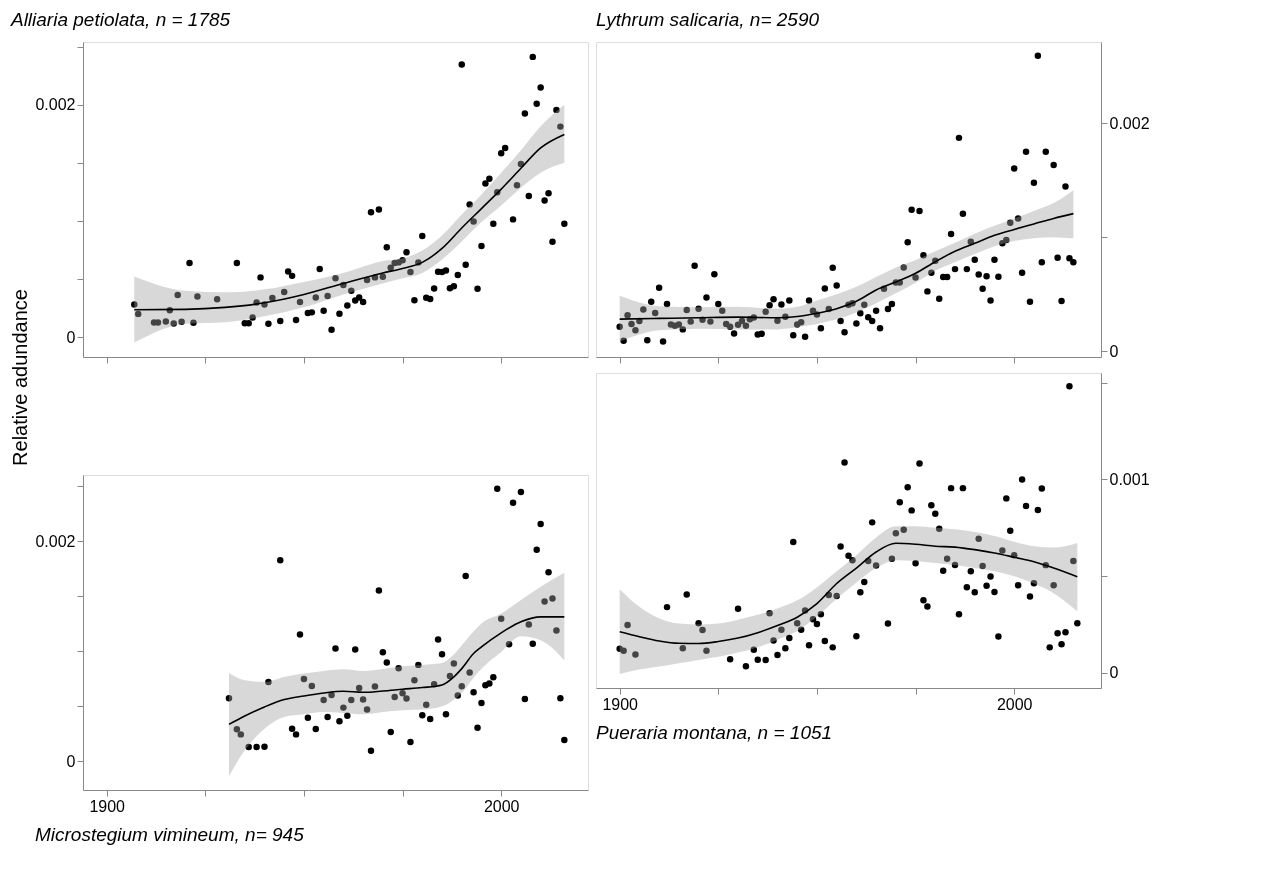  Describe the element at coordinates (1129, 479) in the screenshot. I see `y-tick-label: 0.001` at that location.